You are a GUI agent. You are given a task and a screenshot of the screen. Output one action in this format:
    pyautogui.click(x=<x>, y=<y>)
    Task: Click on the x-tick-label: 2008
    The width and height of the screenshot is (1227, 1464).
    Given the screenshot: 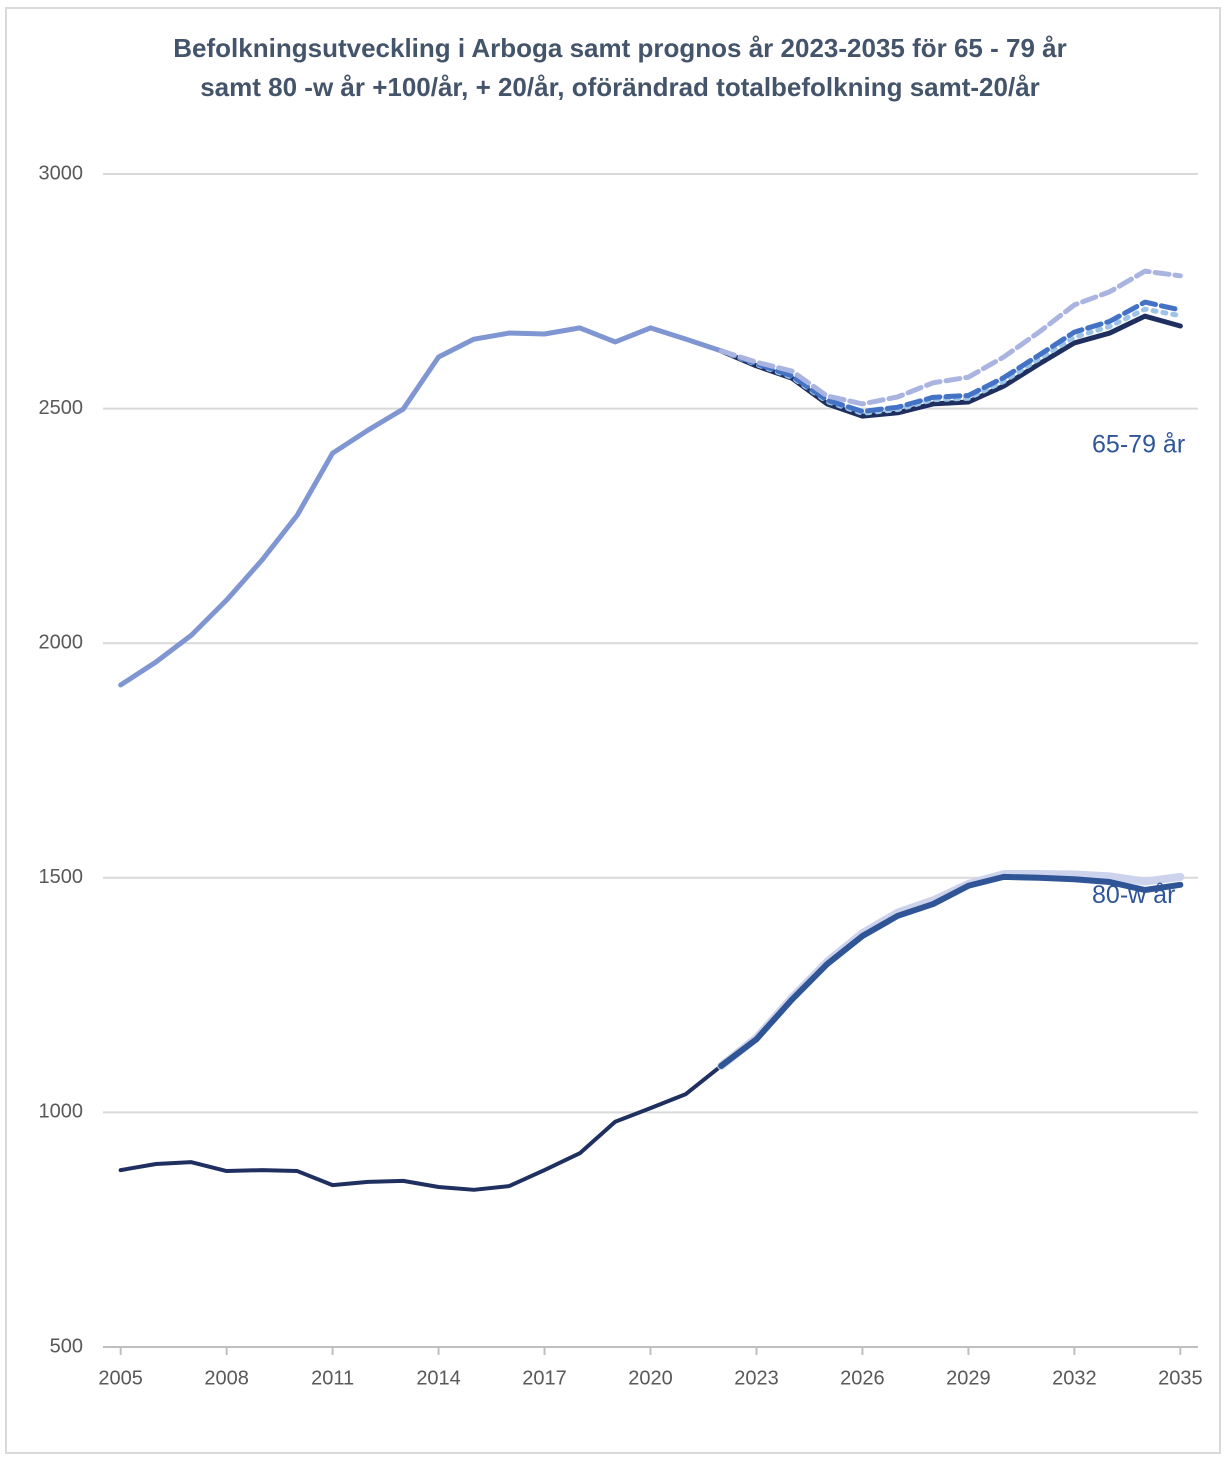 What is the action you would take?
    pyautogui.click(x=226, y=1378)
    